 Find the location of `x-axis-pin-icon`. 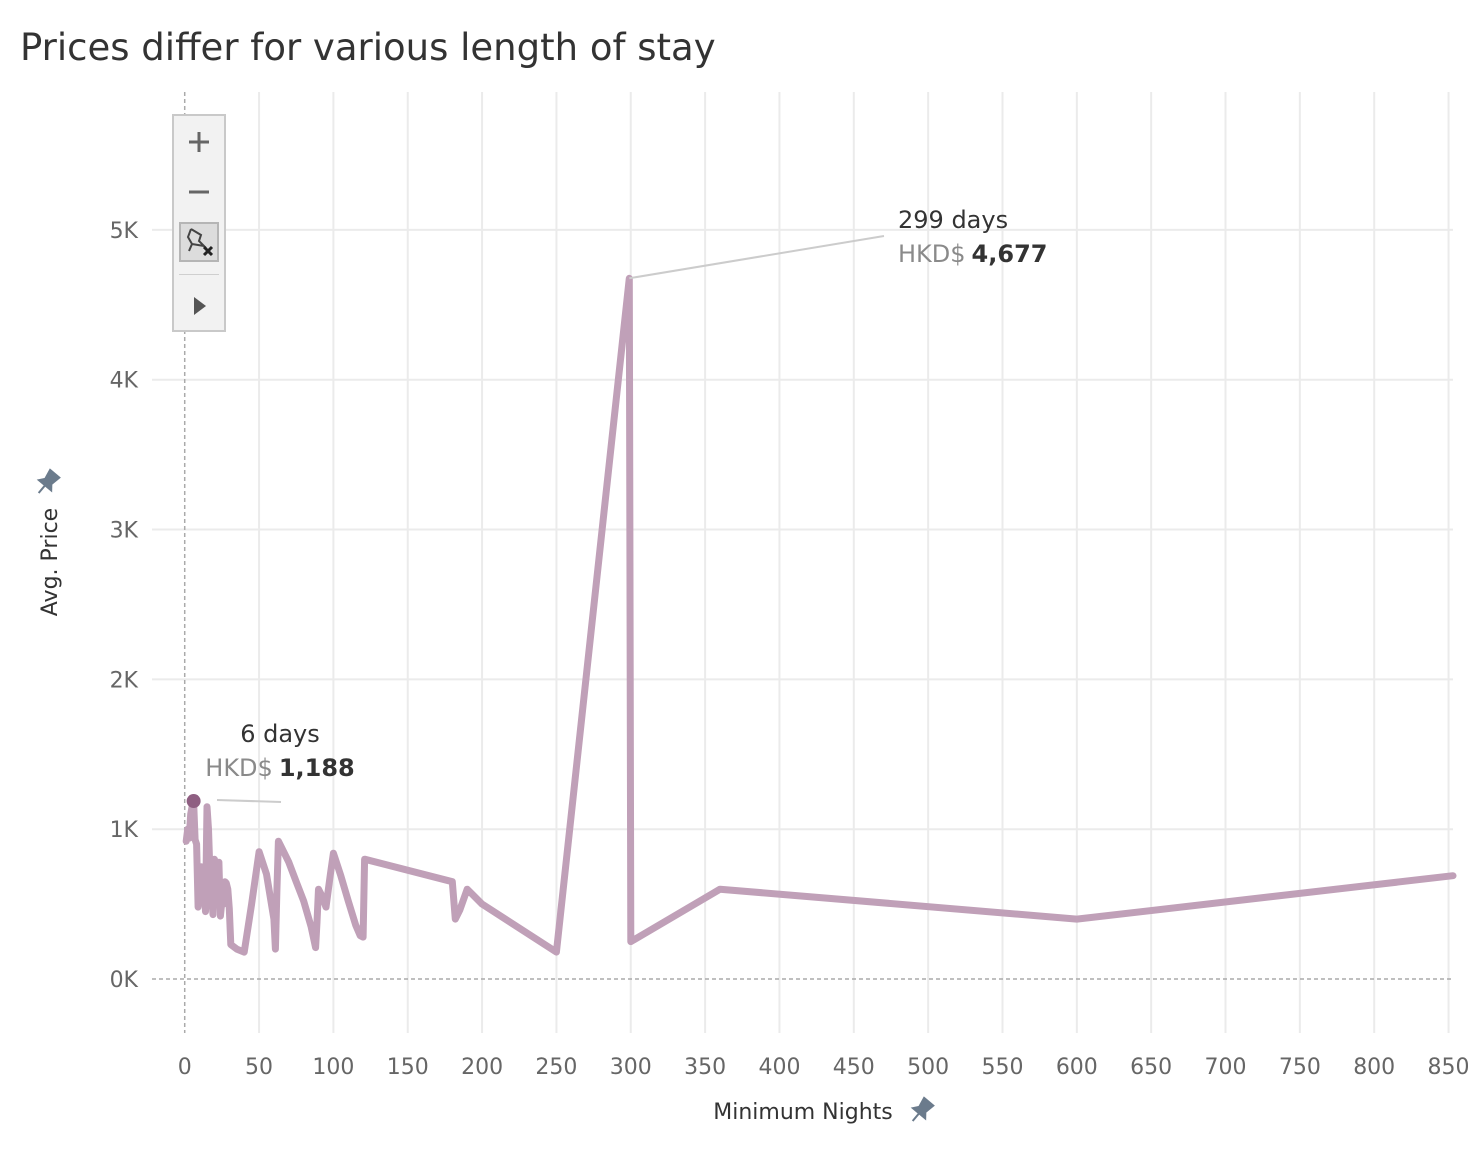

x-axis-pin-icon is located at coordinates (921, 1111).